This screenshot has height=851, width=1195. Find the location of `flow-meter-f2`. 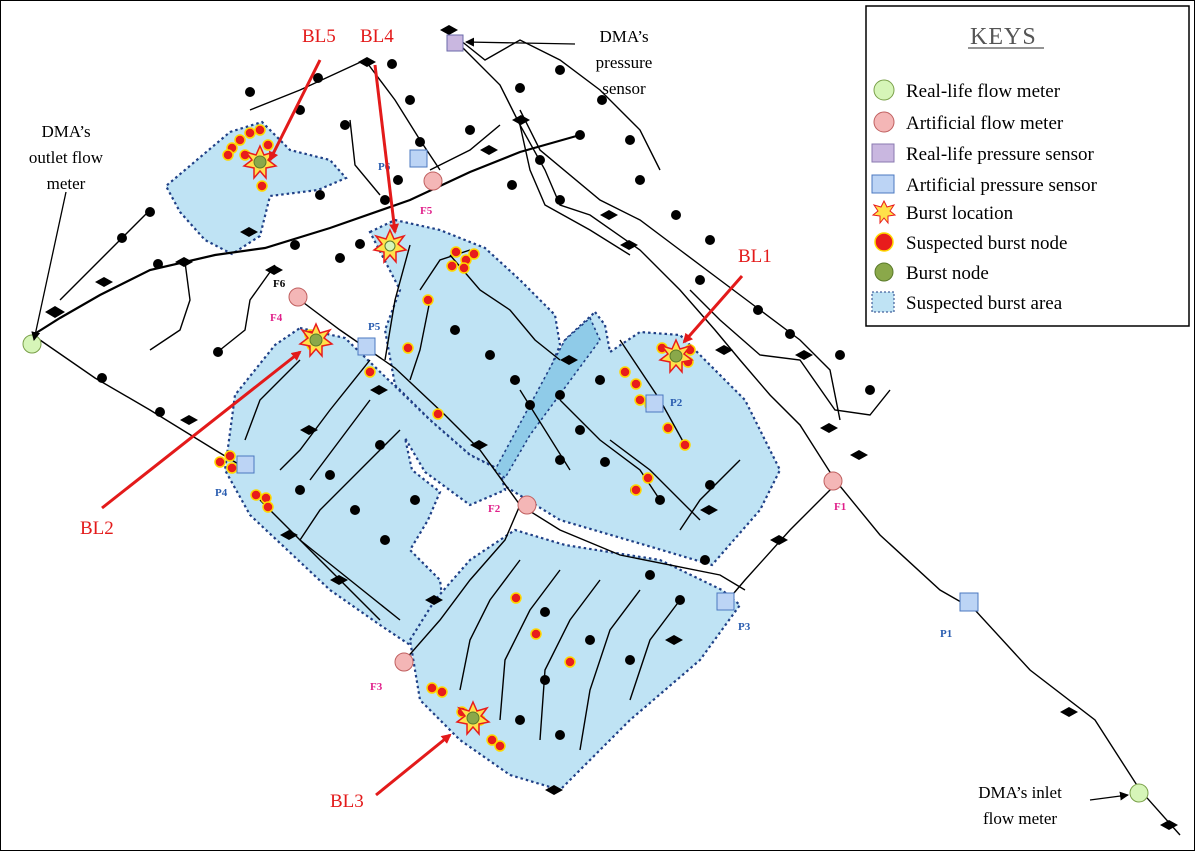

flow-meter-f2 is located at coordinates (527, 505).